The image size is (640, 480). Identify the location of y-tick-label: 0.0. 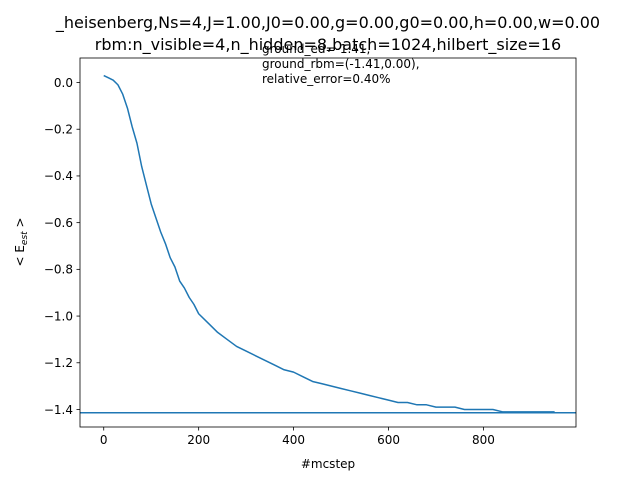
(63, 83).